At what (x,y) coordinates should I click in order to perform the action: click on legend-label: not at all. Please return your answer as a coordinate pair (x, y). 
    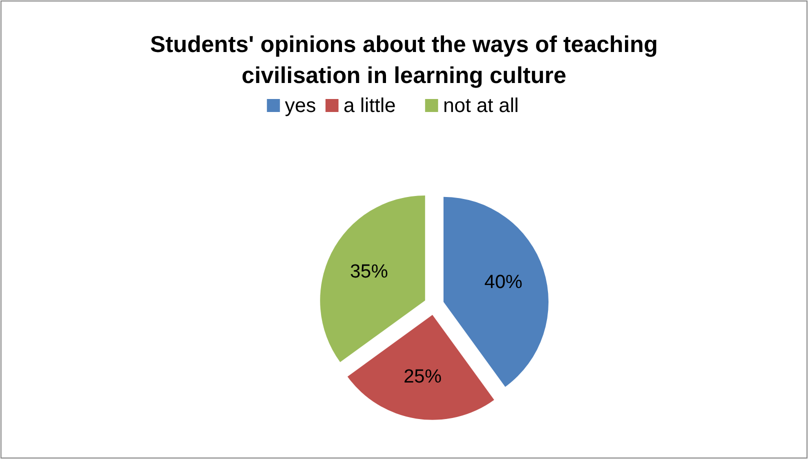
    Looking at the image, I should click on (481, 106).